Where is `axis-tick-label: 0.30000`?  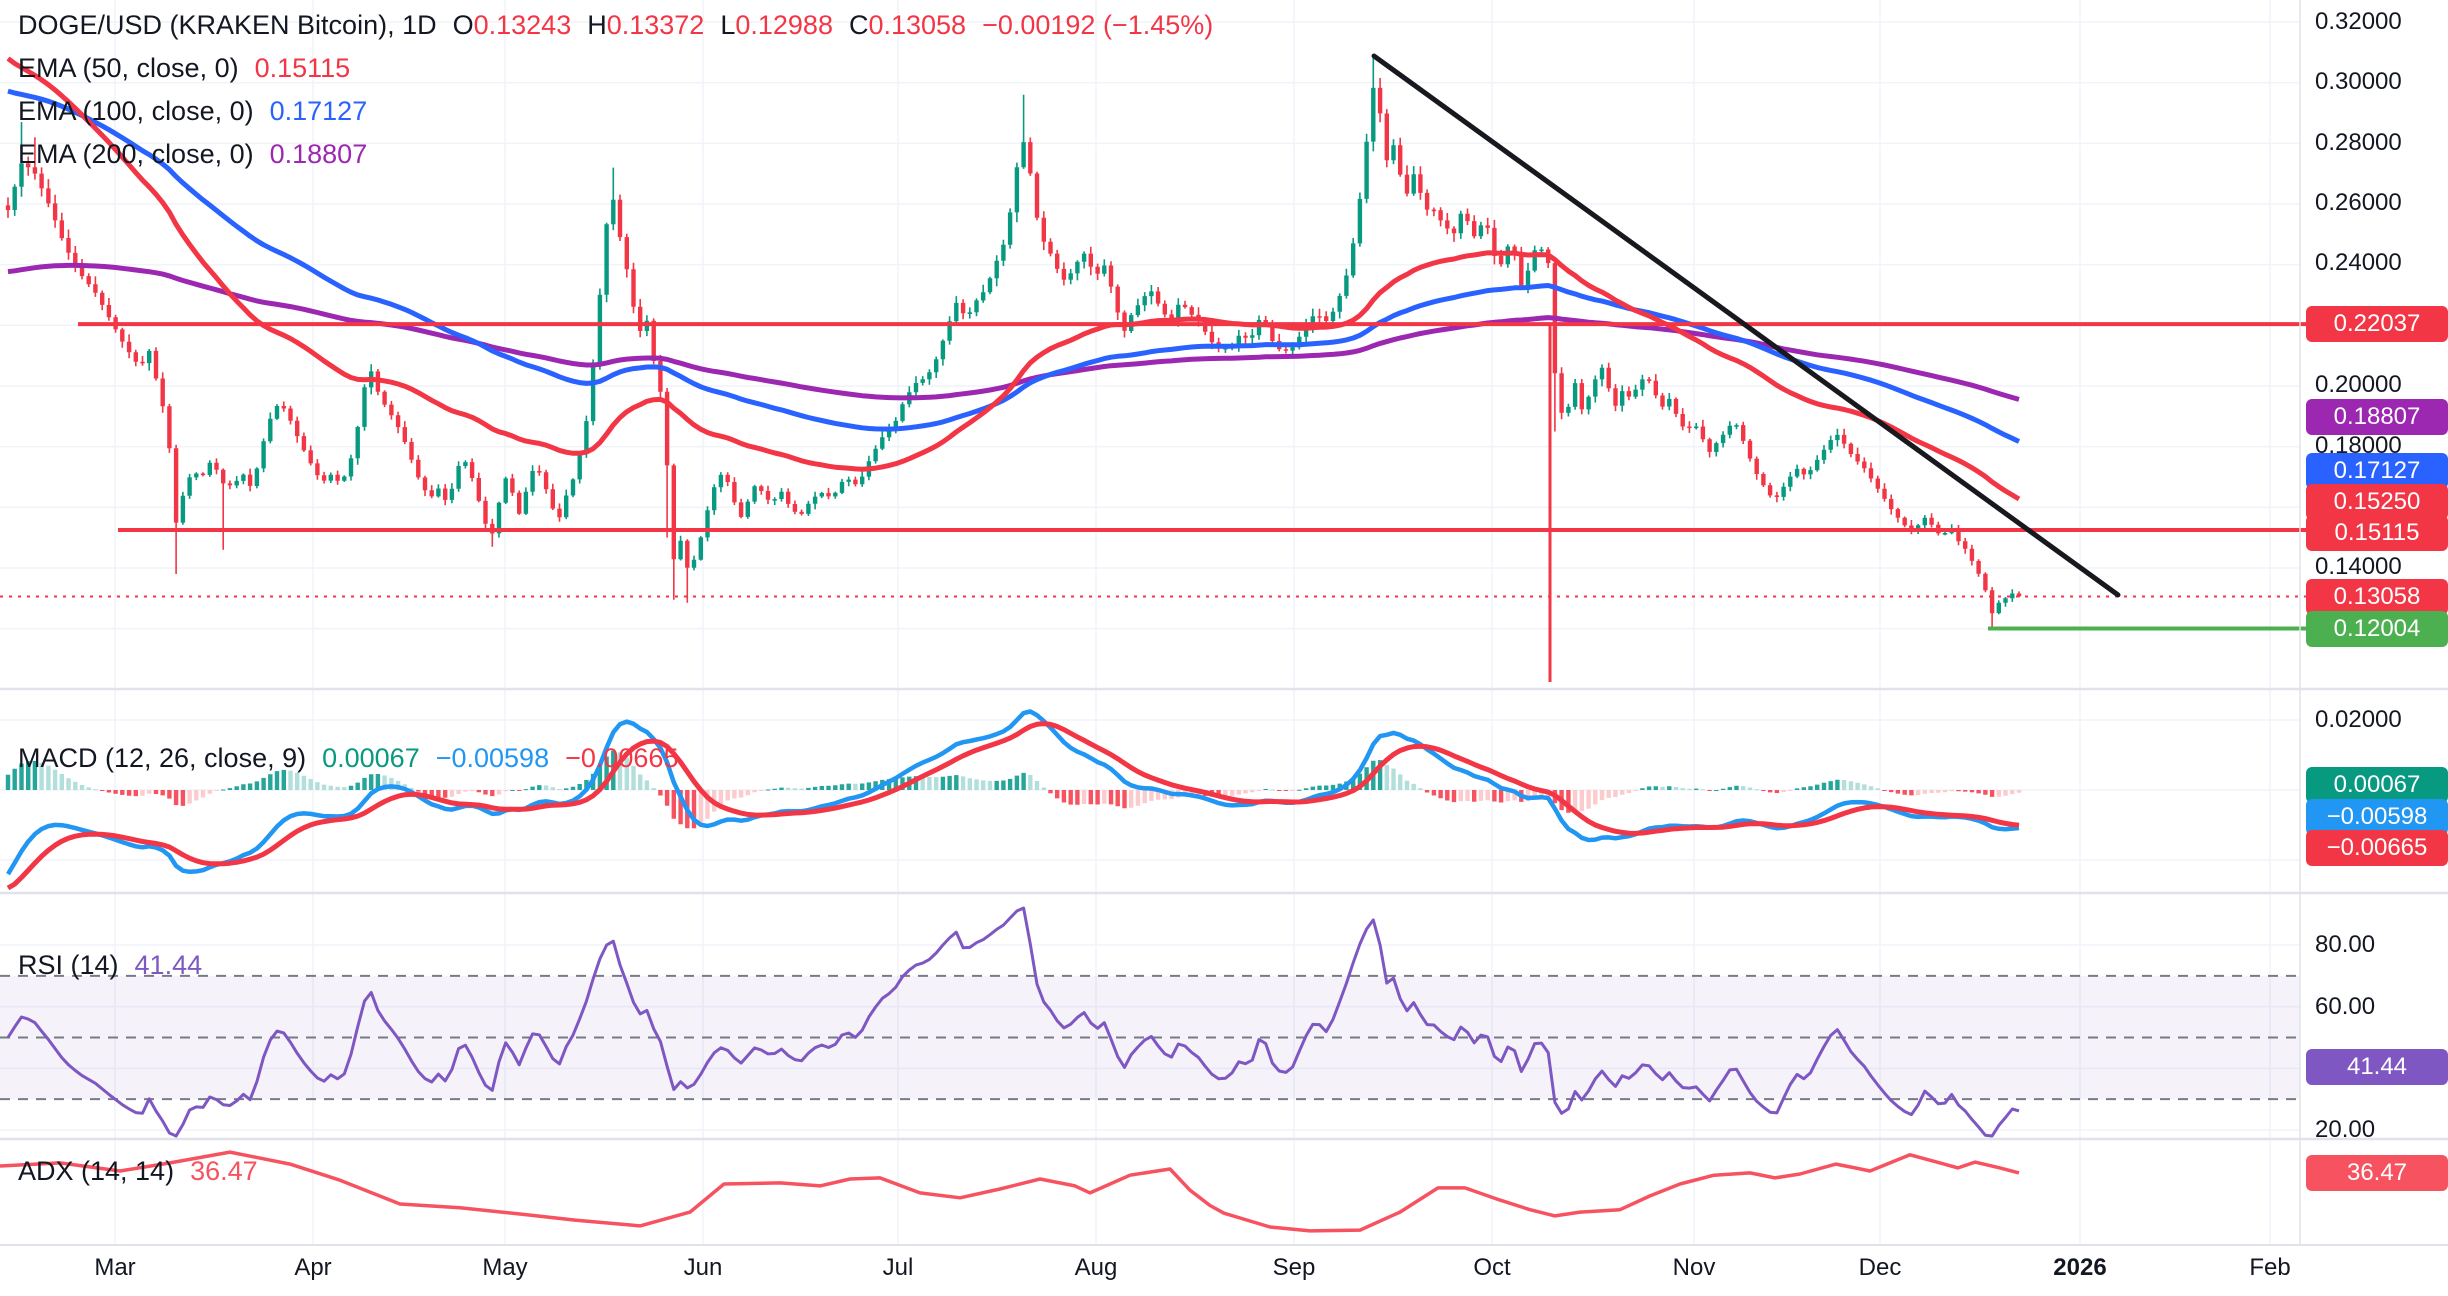 axis-tick-label: 0.30000 is located at coordinates (2358, 81).